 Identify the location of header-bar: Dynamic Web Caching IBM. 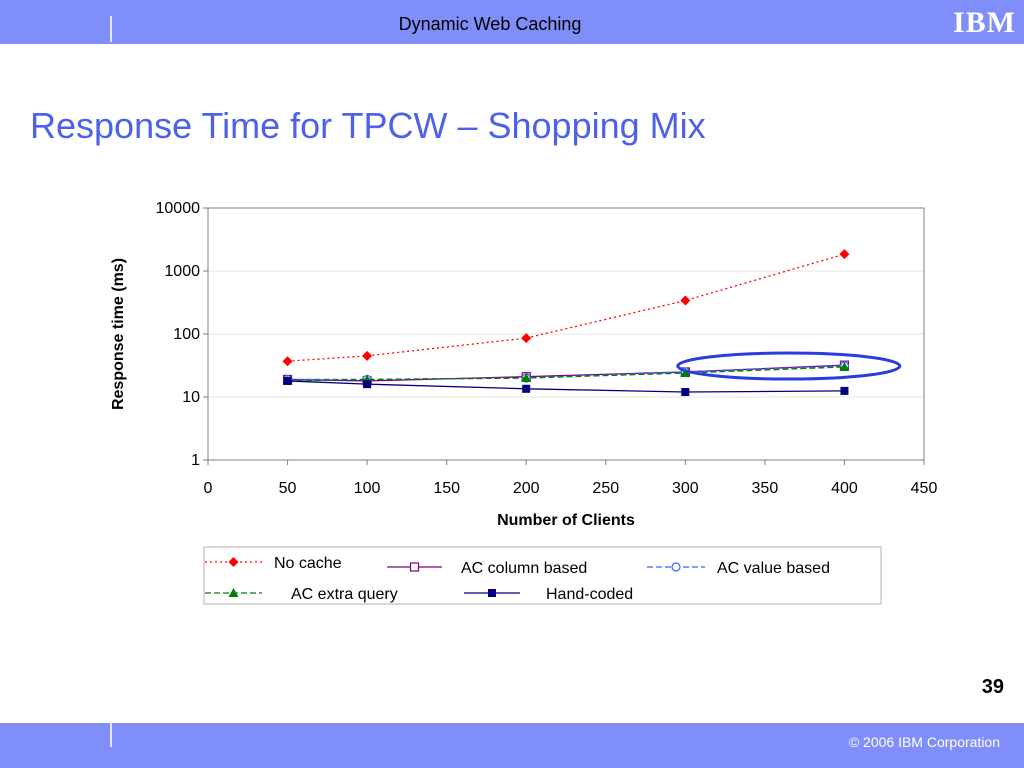
(512, 22).